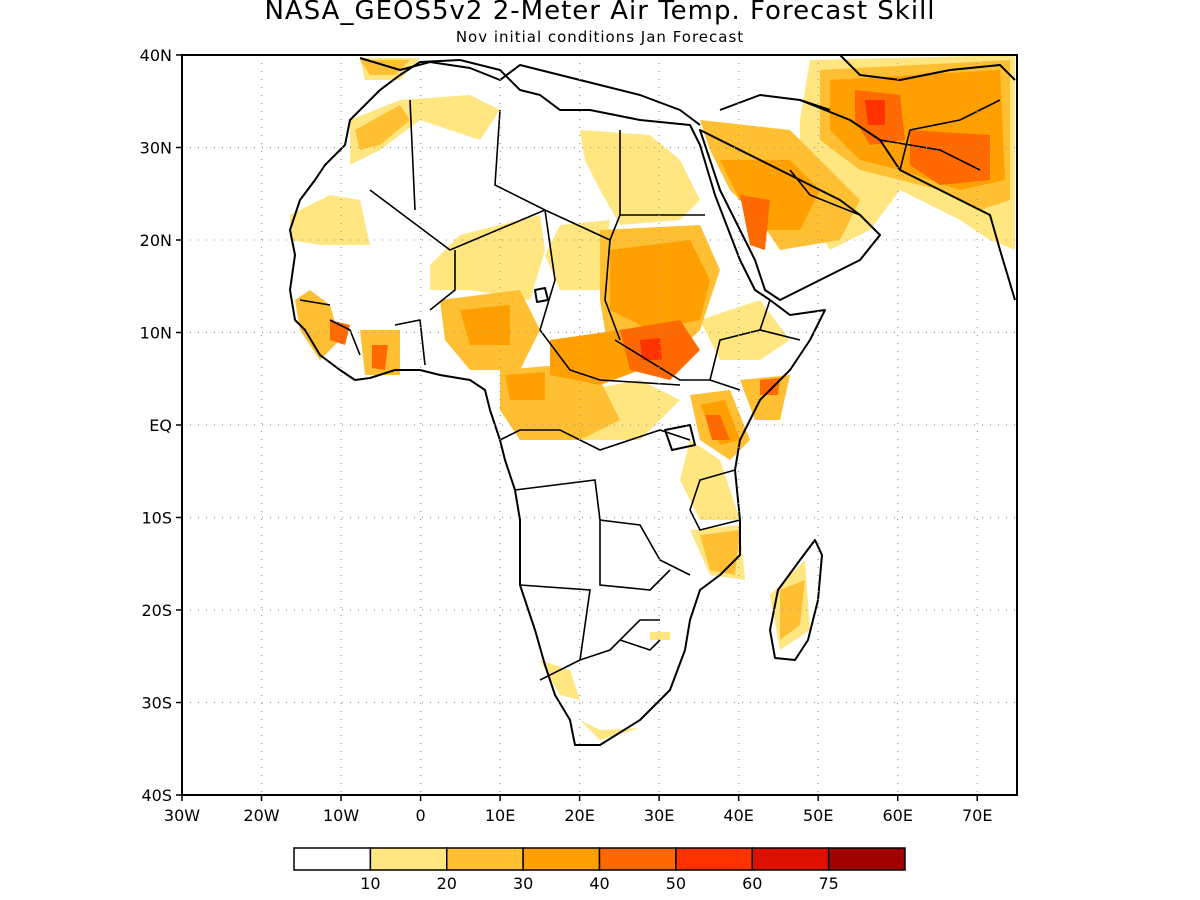 Image resolution: width=1200 pixels, height=900 pixels. What do you see at coordinates (156, 518) in the screenshot?
I see `lat-tick-label: 10S` at bounding box center [156, 518].